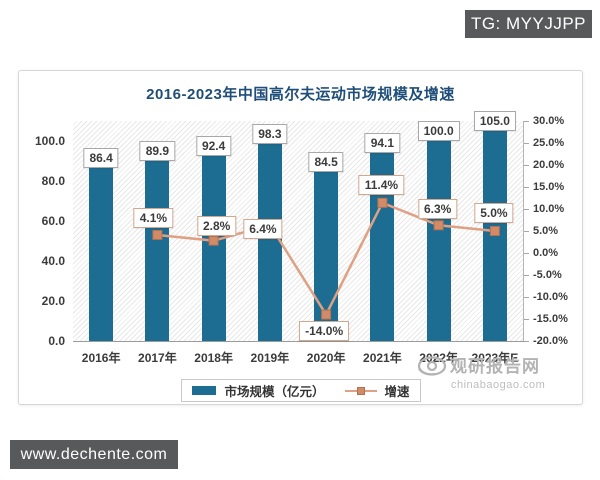  Describe the element at coordinates (300, 94) in the screenshot. I see `chart-title: 2016-2023年中国高尔夫运动市场规模及增速` at that location.